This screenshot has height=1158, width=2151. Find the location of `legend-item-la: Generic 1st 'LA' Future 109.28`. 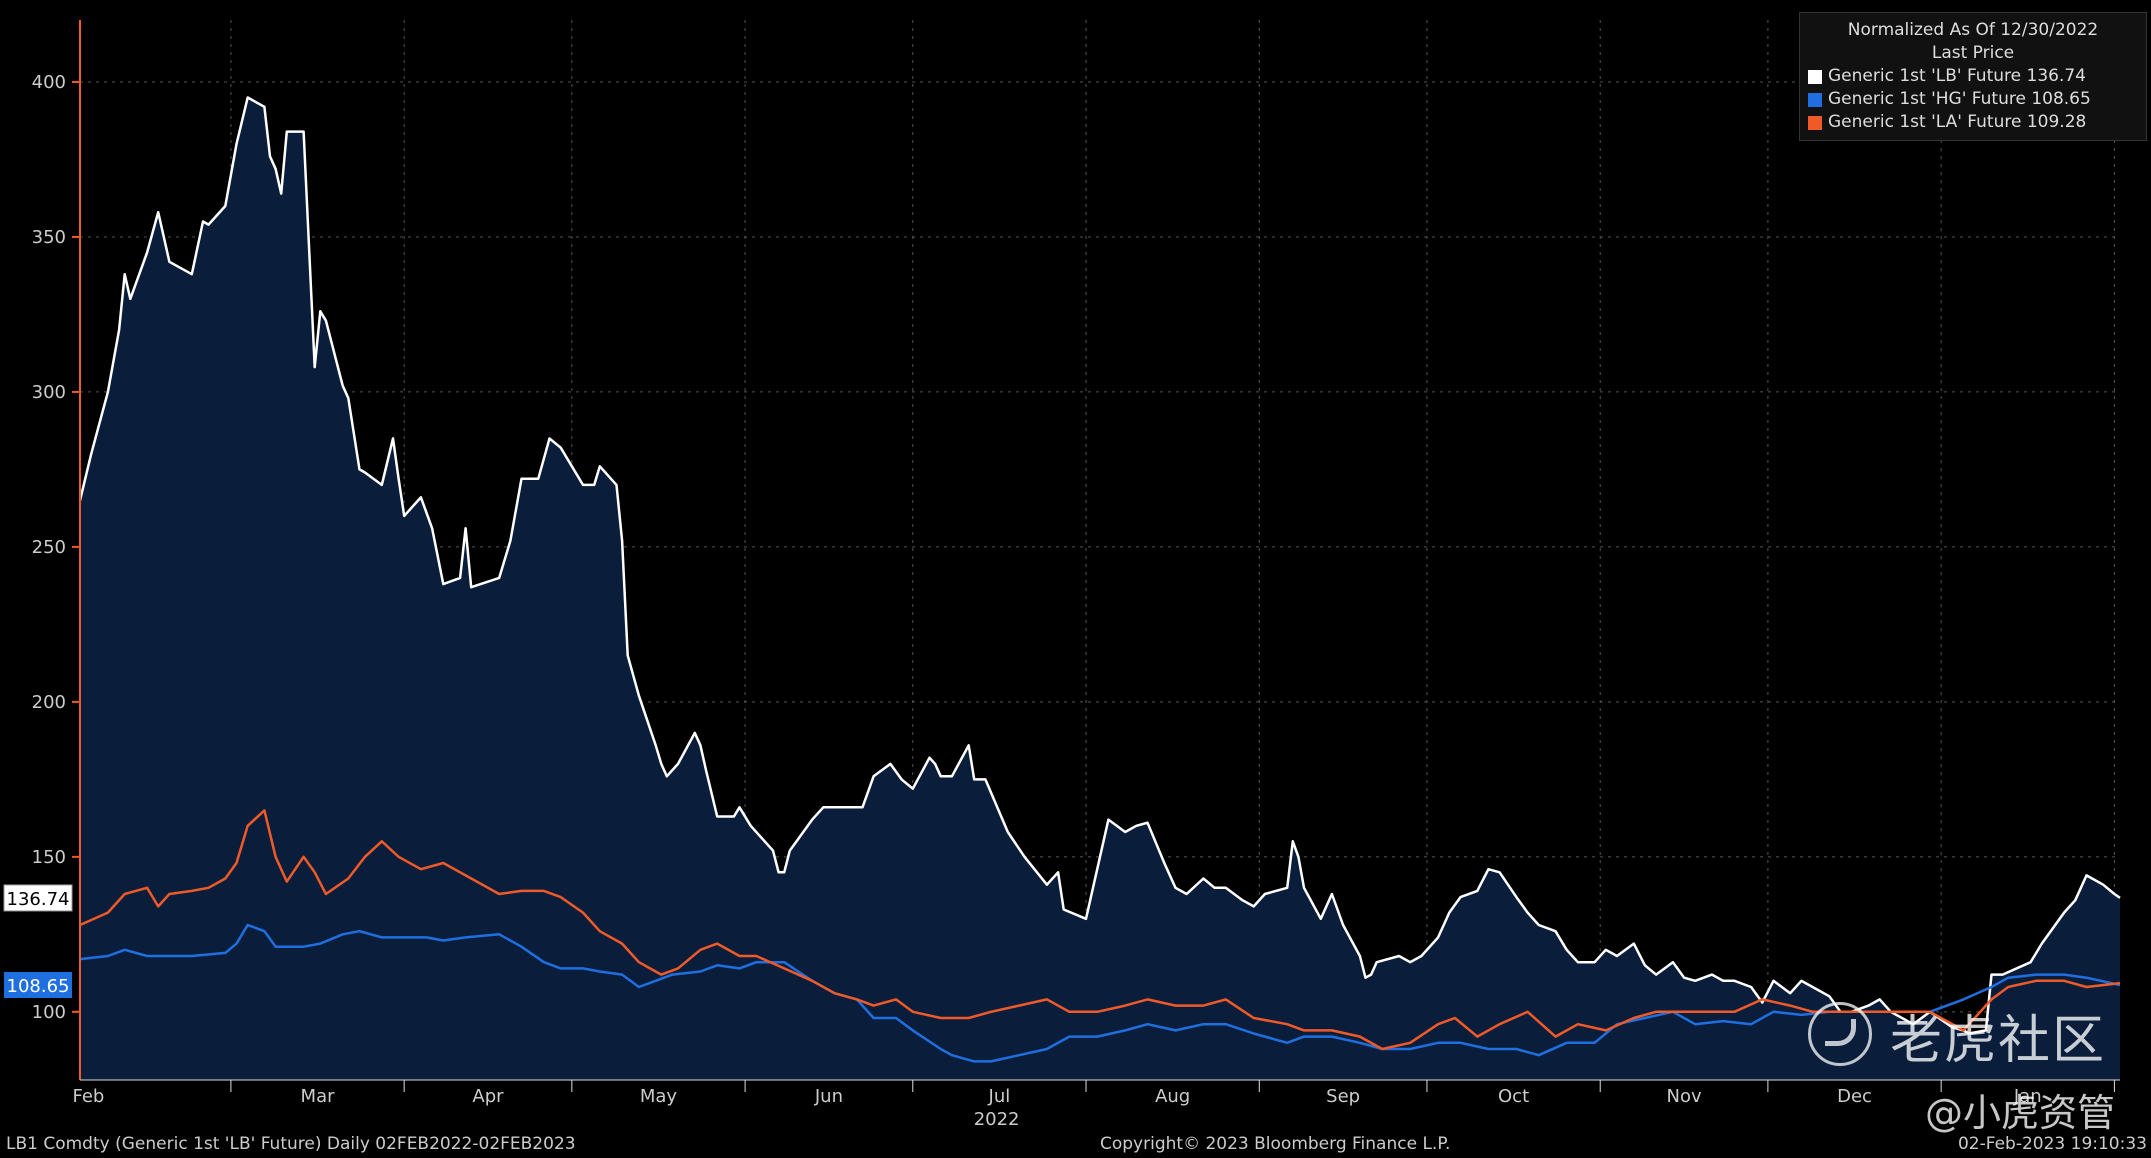

legend-item-la: Generic 1st 'LA' Future 109.28 is located at coordinates (1973, 122).